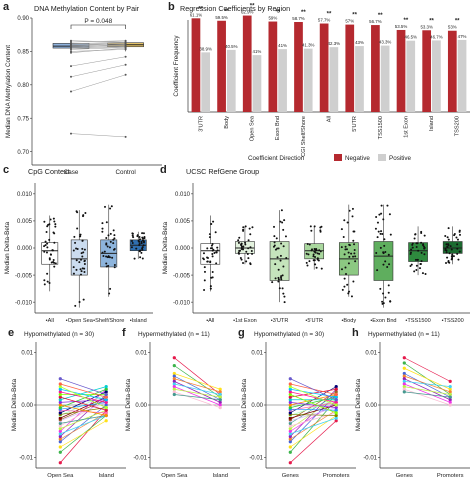 Image resolution: width=474 pixels, height=487 pixels. I want to click on x-tick-label: TSS200, so click(458, 126).